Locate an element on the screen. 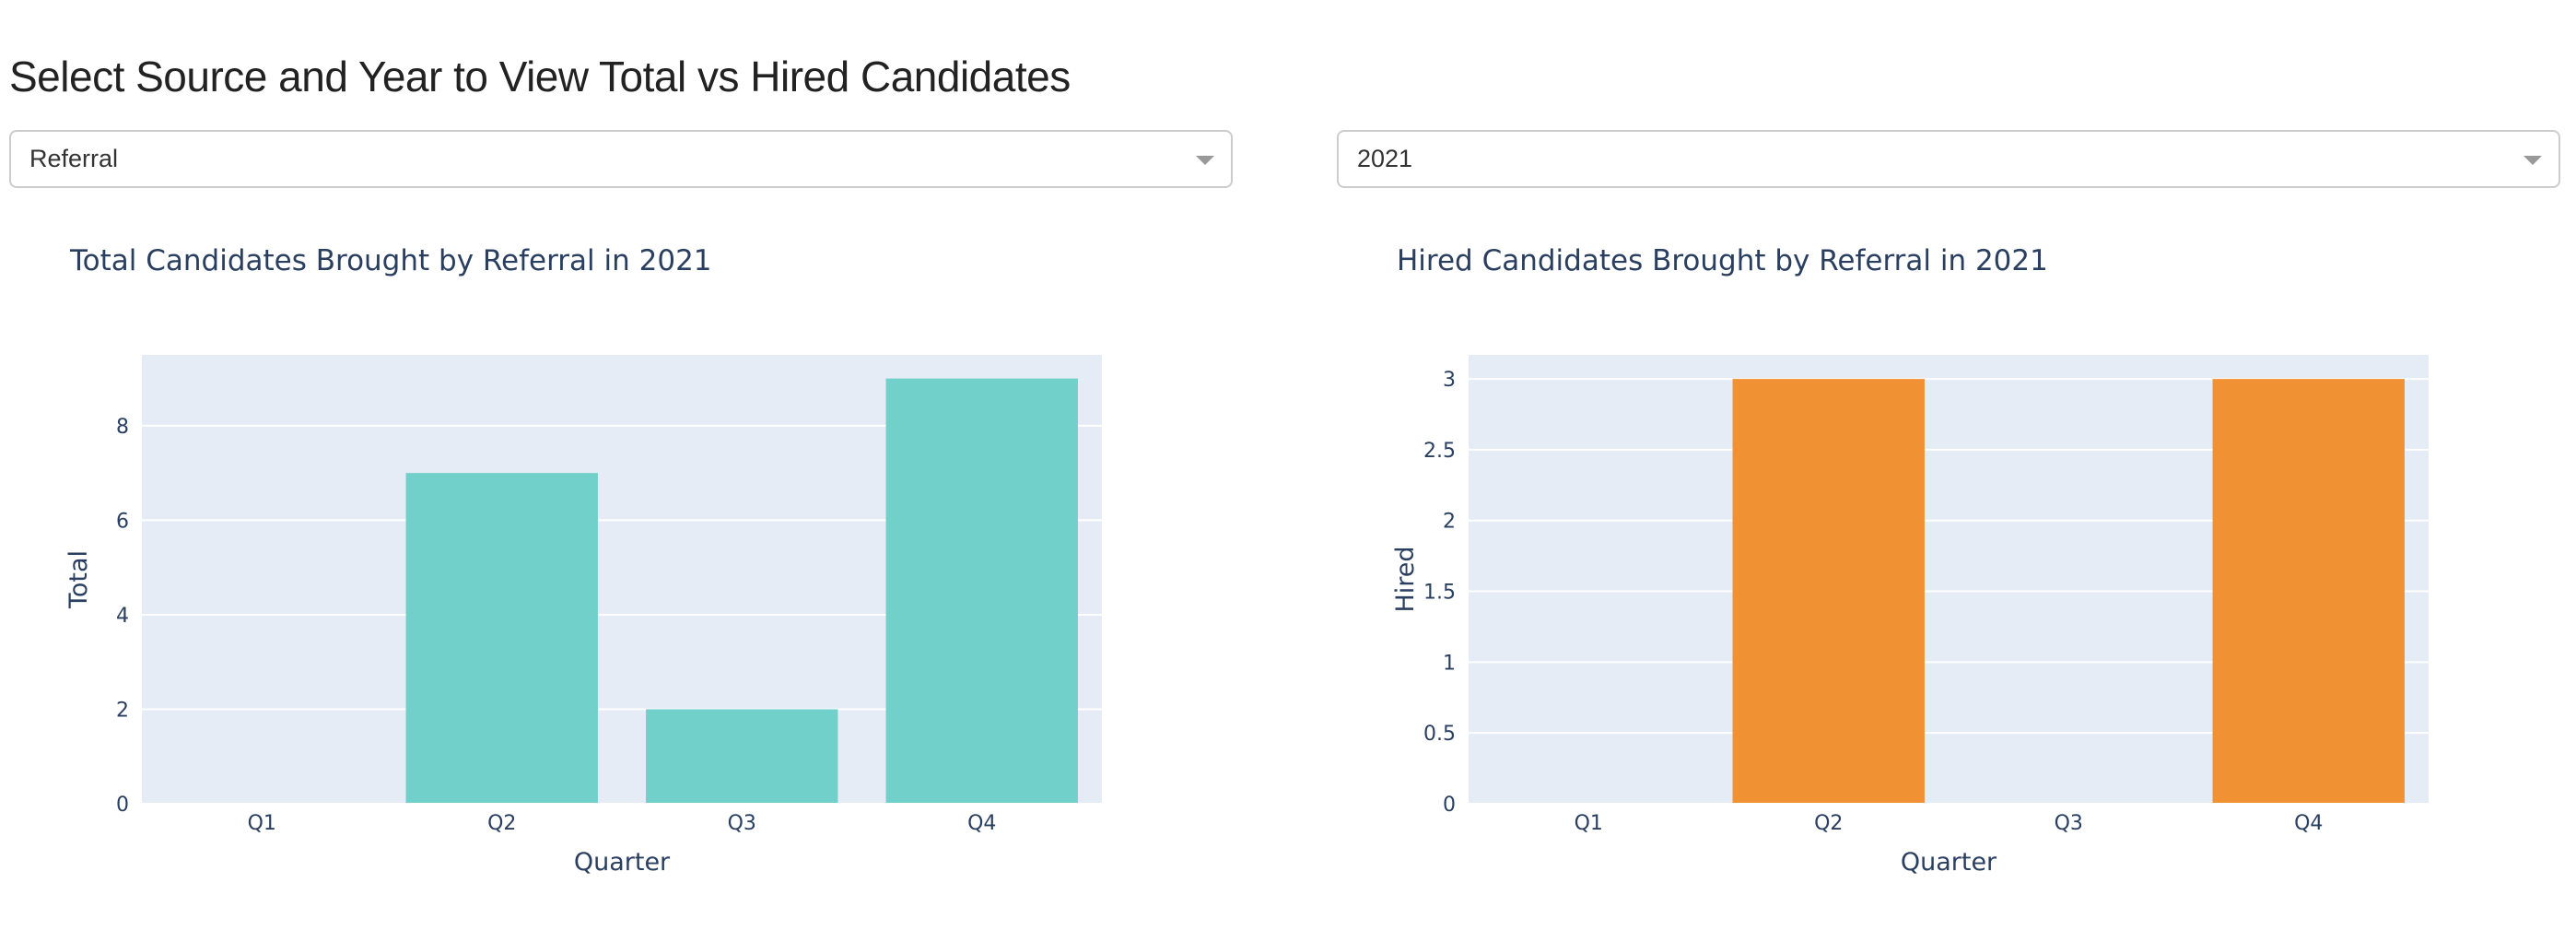 This screenshot has height=942, width=2576. y-tick-label: 1 is located at coordinates (1449, 663).